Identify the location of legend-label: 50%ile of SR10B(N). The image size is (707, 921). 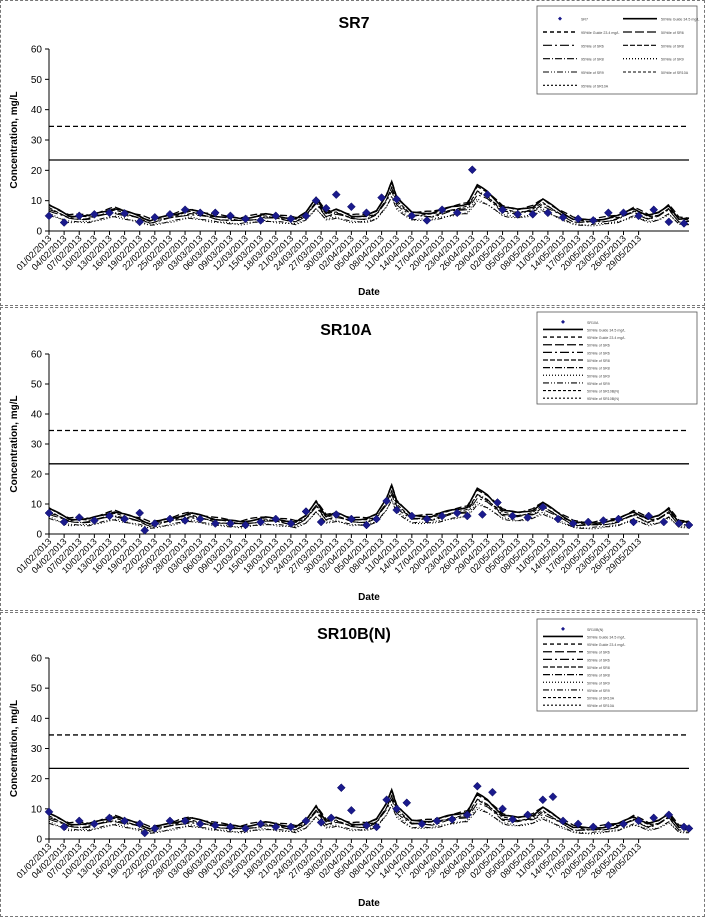
(603, 392).